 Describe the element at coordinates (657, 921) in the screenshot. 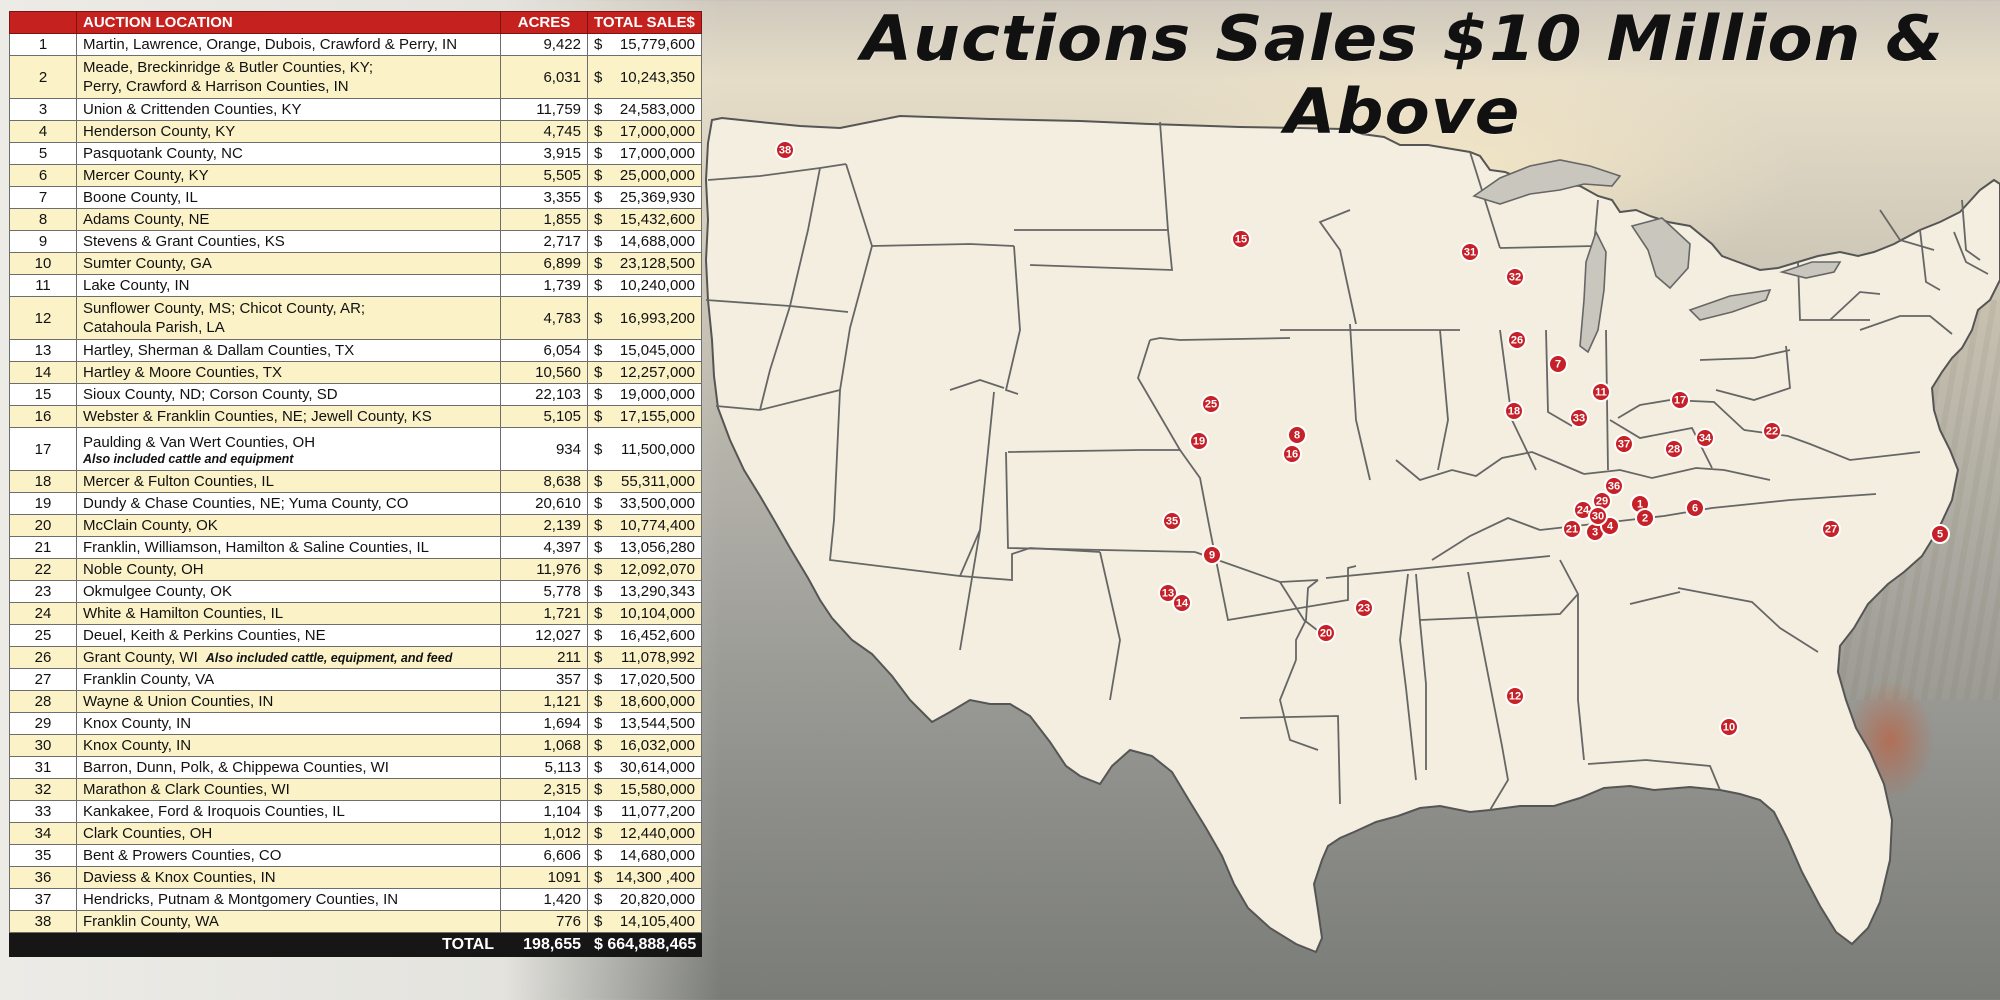

I see `sales-amount: 14,105,400` at that location.